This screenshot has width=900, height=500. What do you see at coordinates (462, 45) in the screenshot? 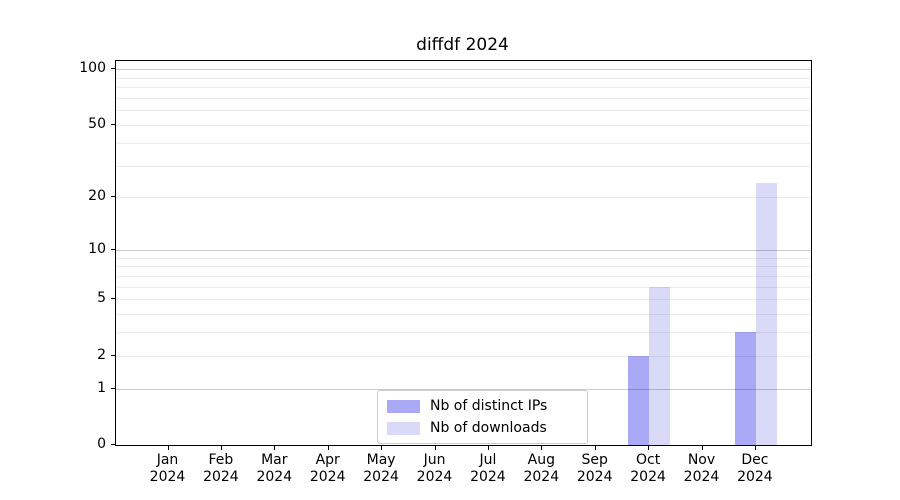
I see `chart-title: diffdf 2024` at bounding box center [462, 45].